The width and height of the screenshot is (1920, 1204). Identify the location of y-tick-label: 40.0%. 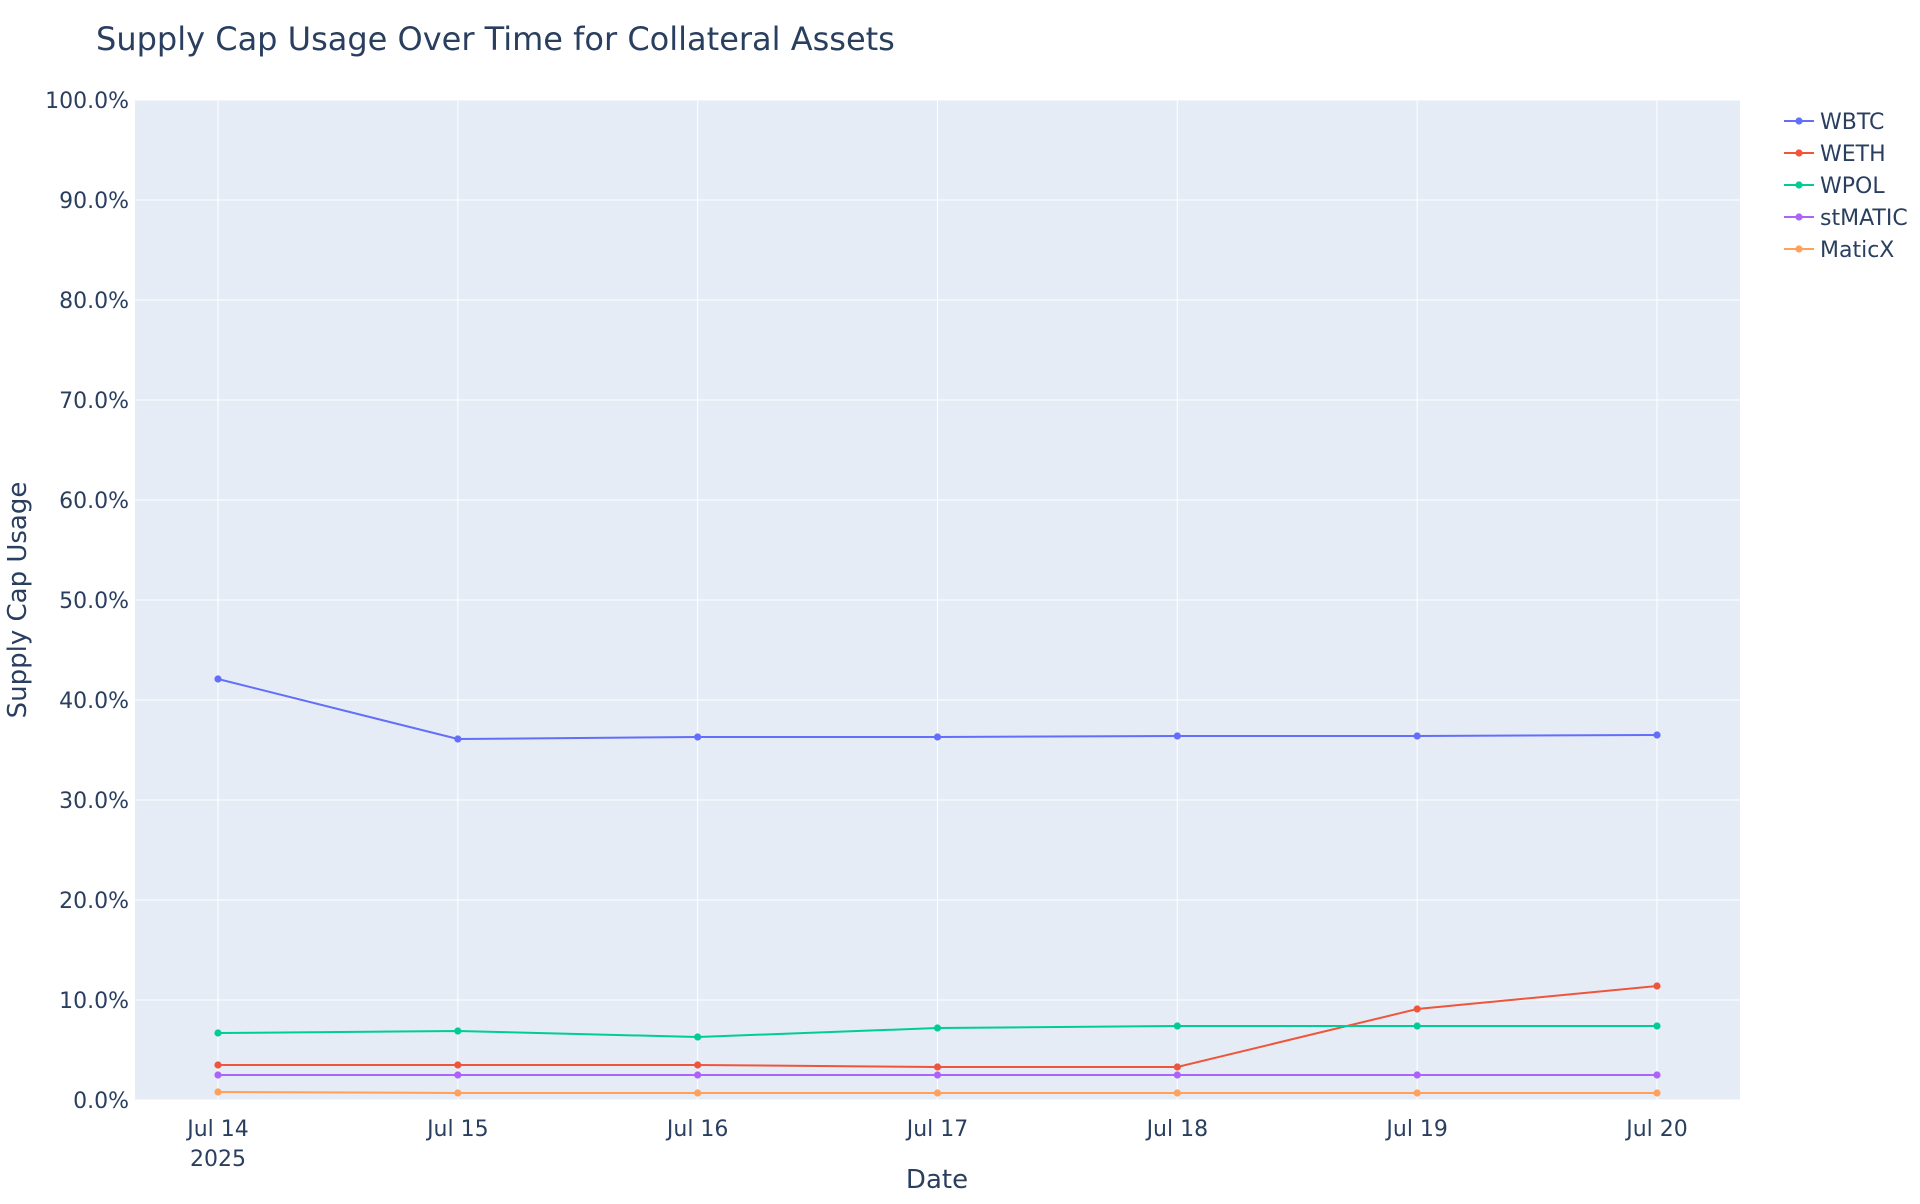
(94, 701).